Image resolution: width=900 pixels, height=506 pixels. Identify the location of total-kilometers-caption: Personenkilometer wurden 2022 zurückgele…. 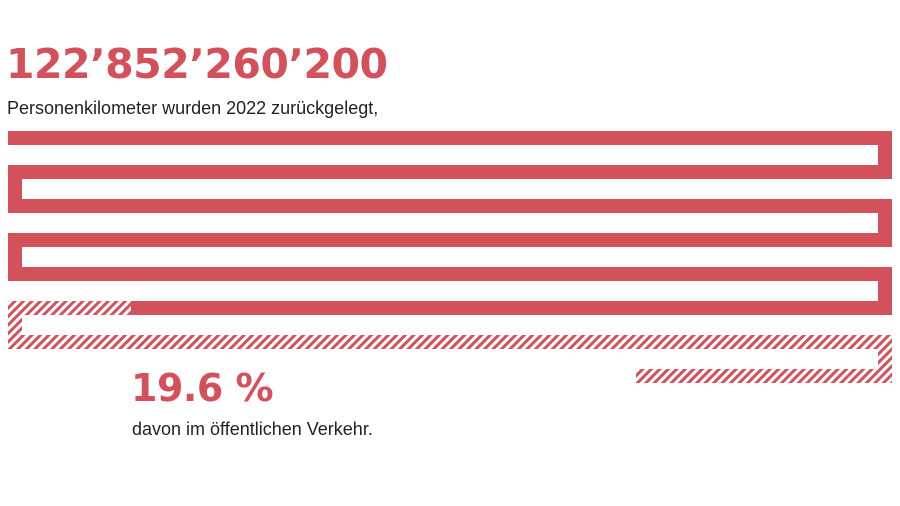
(193, 108).